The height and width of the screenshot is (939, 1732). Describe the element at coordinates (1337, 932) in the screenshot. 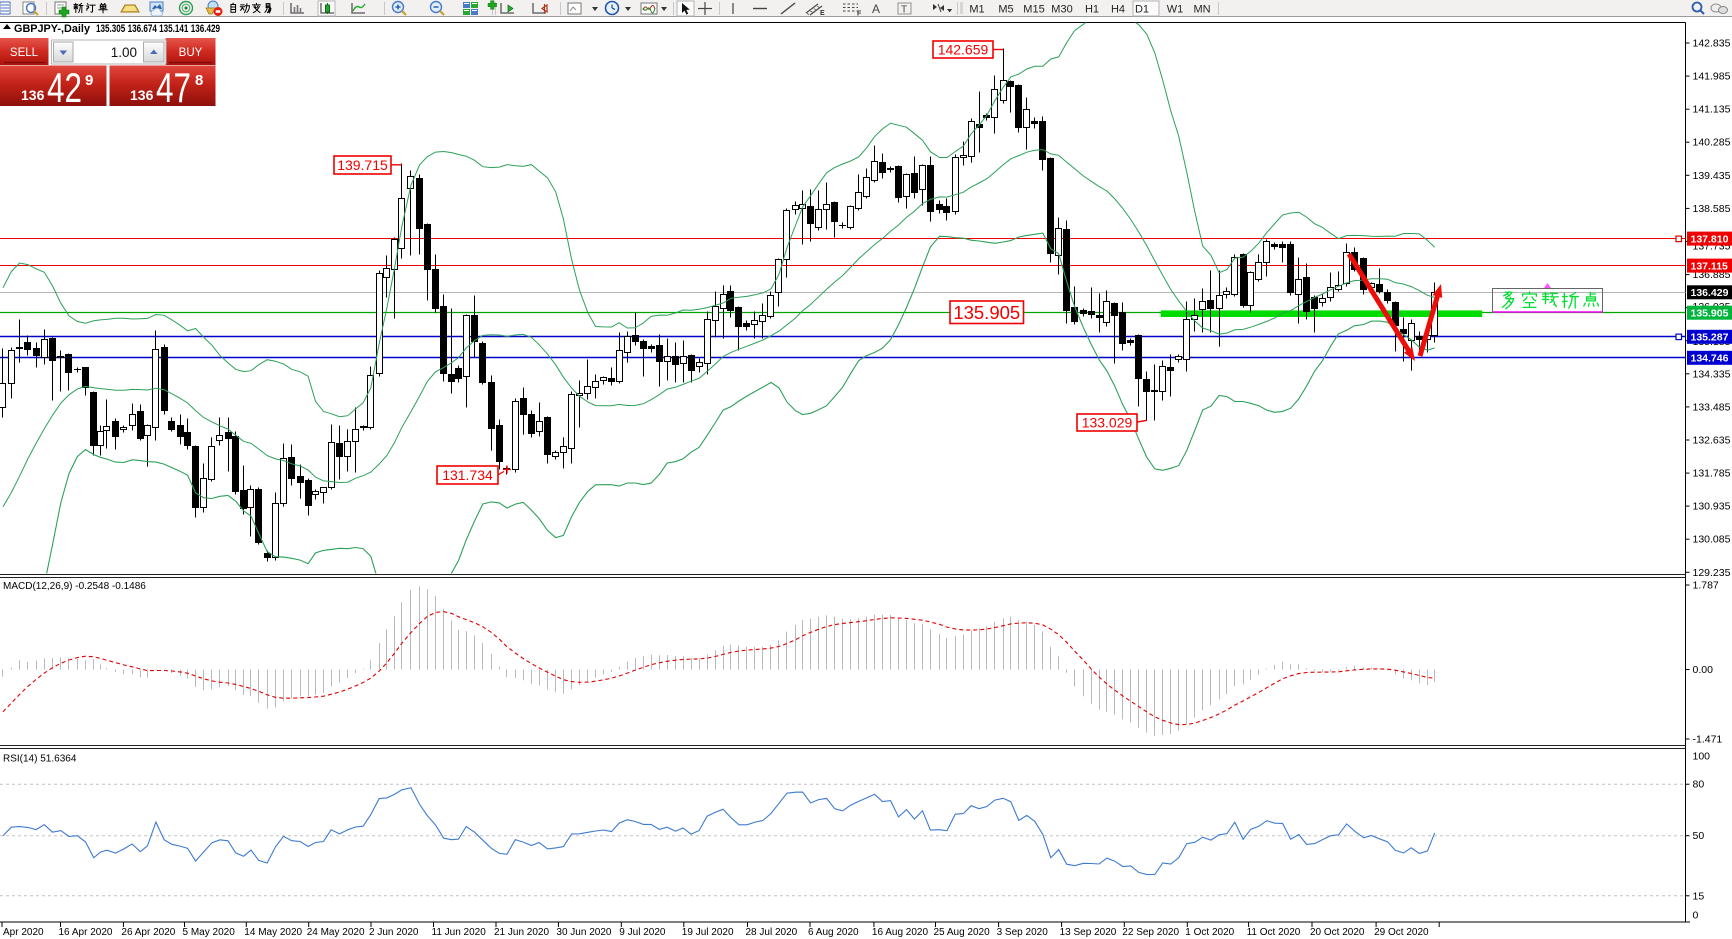

I see `svg-text: 20 Oct 2020` at that location.